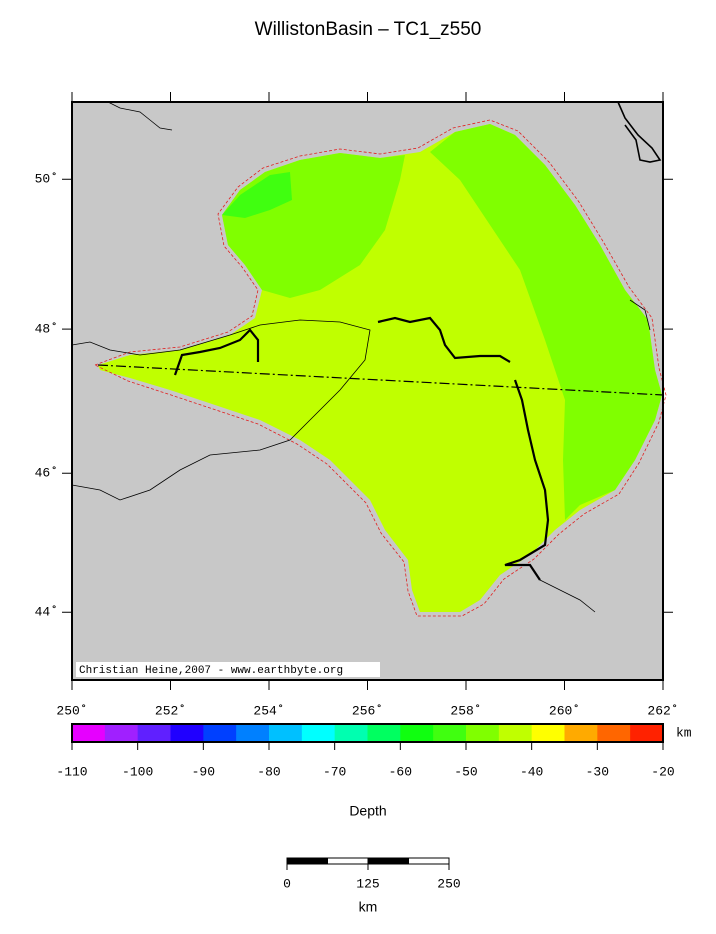 The height and width of the screenshot is (934, 716). Describe the element at coordinates (257, 195) in the screenshot. I see `basin-deep-patch` at that location.